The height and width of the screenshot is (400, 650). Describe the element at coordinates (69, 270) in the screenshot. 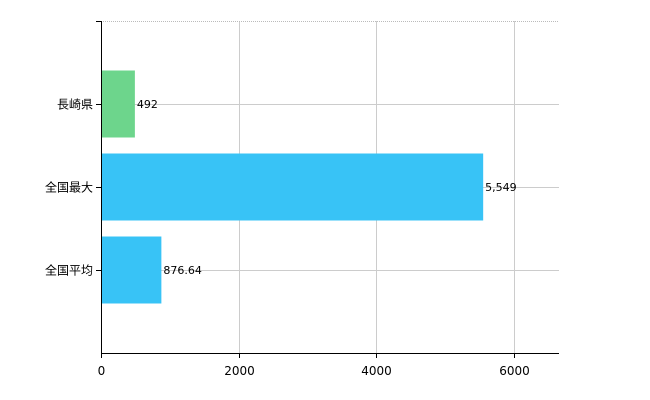

I see `y-tick-label: 全国平均` at that location.